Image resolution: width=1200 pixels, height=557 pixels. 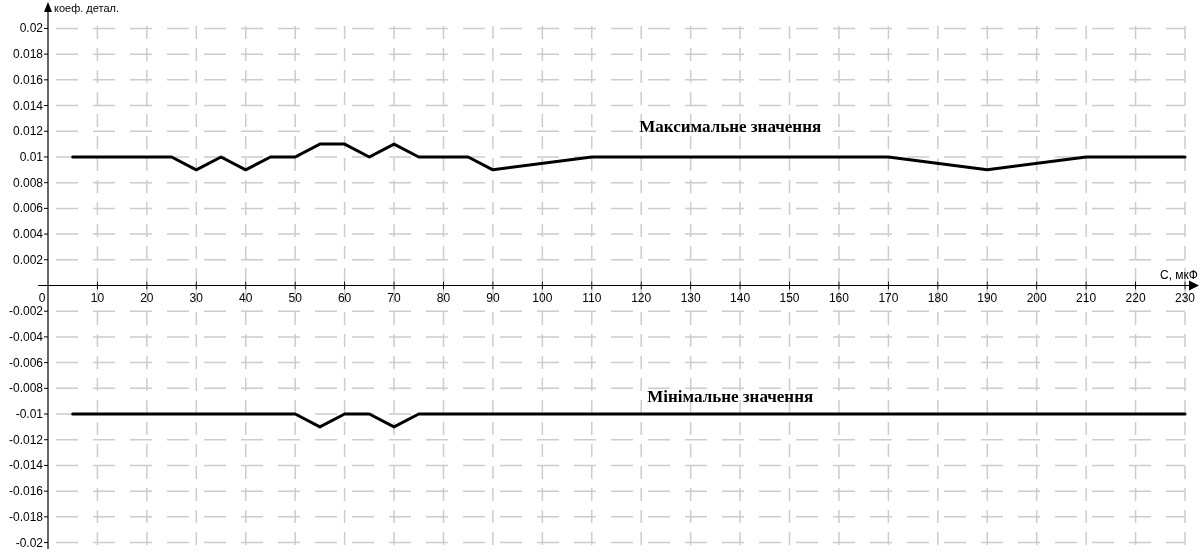 I want to click on x-tick-label: 190, so click(x=987, y=297).